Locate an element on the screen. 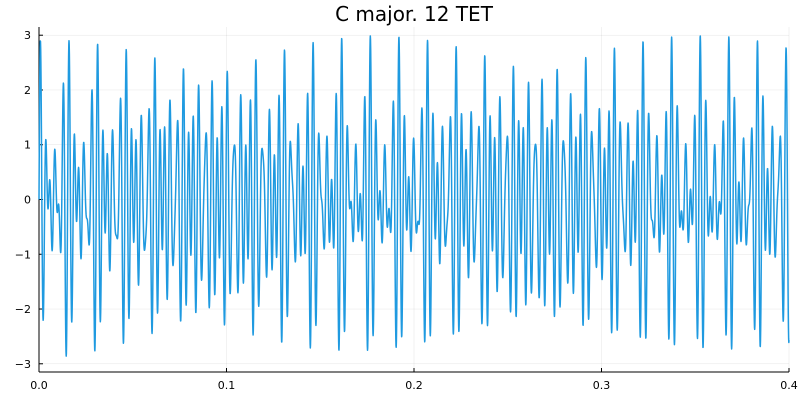 Image resolution: width=800 pixels, height=400 pixels. y-tick-label: −3 is located at coordinates (23, 364).